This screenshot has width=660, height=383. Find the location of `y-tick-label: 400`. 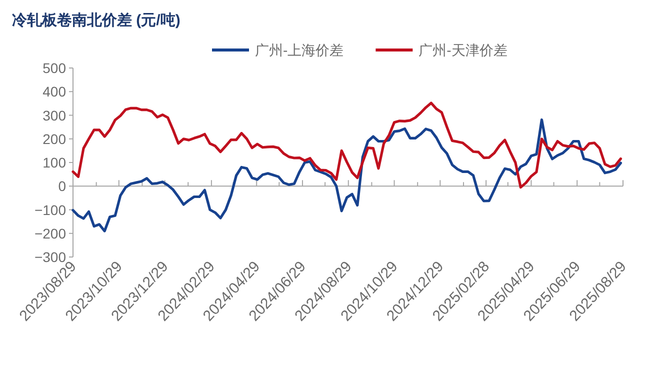

y-tick-label: 400 is located at coordinates (54, 92).